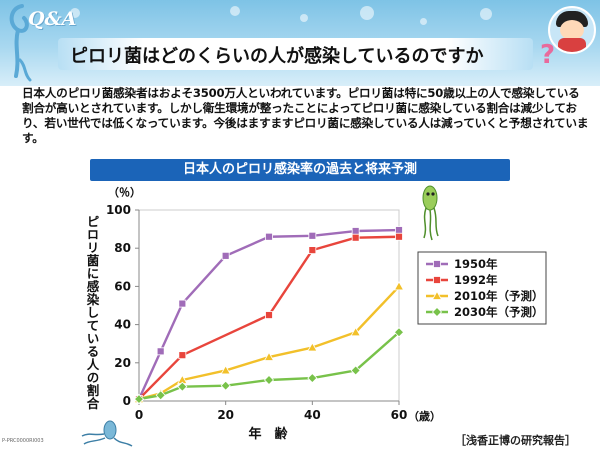 This screenshot has height=450, width=600. Describe the element at coordinates (225, 415) in the screenshot. I see `x-tick-label: 20` at that location.